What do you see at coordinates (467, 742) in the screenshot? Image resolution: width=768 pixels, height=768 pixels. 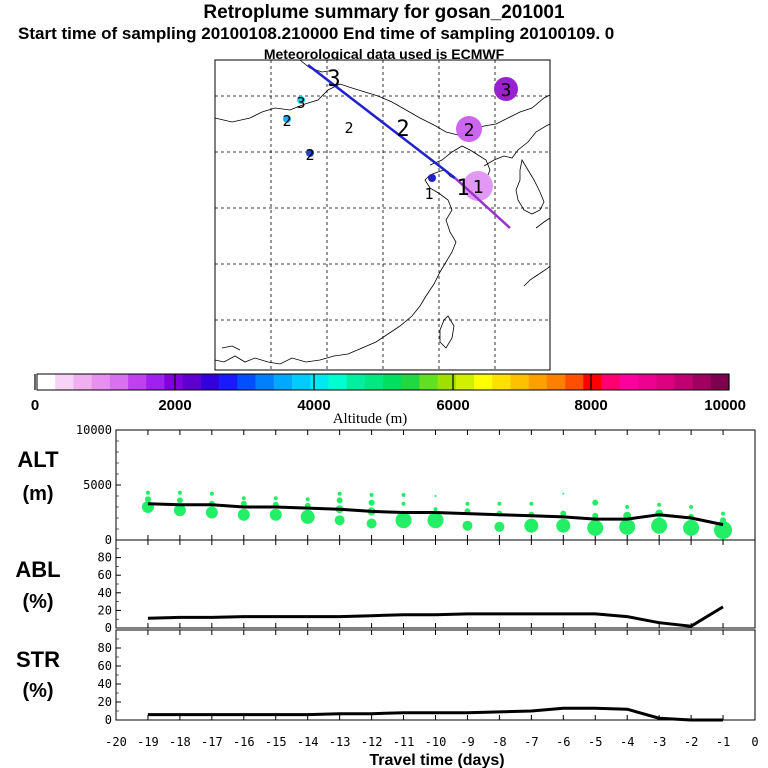 I see `x-tick-label: -9` at bounding box center [467, 742].